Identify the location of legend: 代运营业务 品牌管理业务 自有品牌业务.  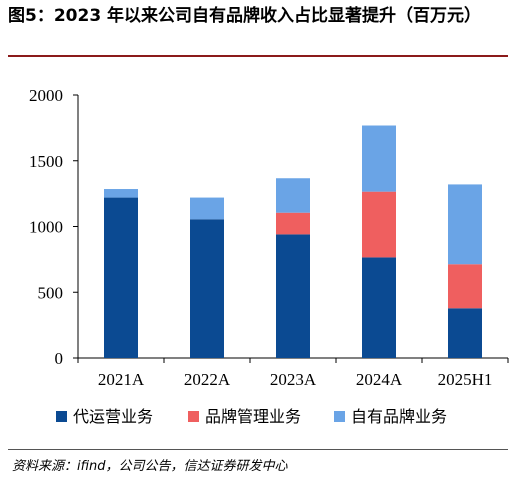
(251, 416).